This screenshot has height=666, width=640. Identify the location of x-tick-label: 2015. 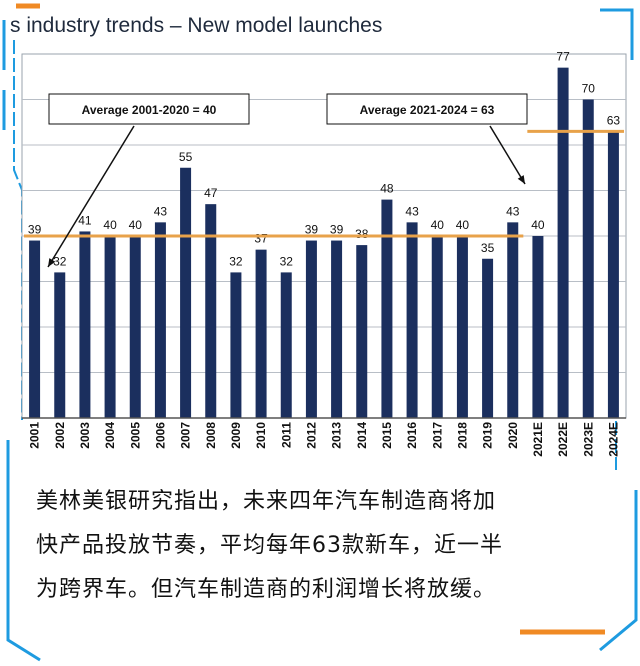
(387, 435).